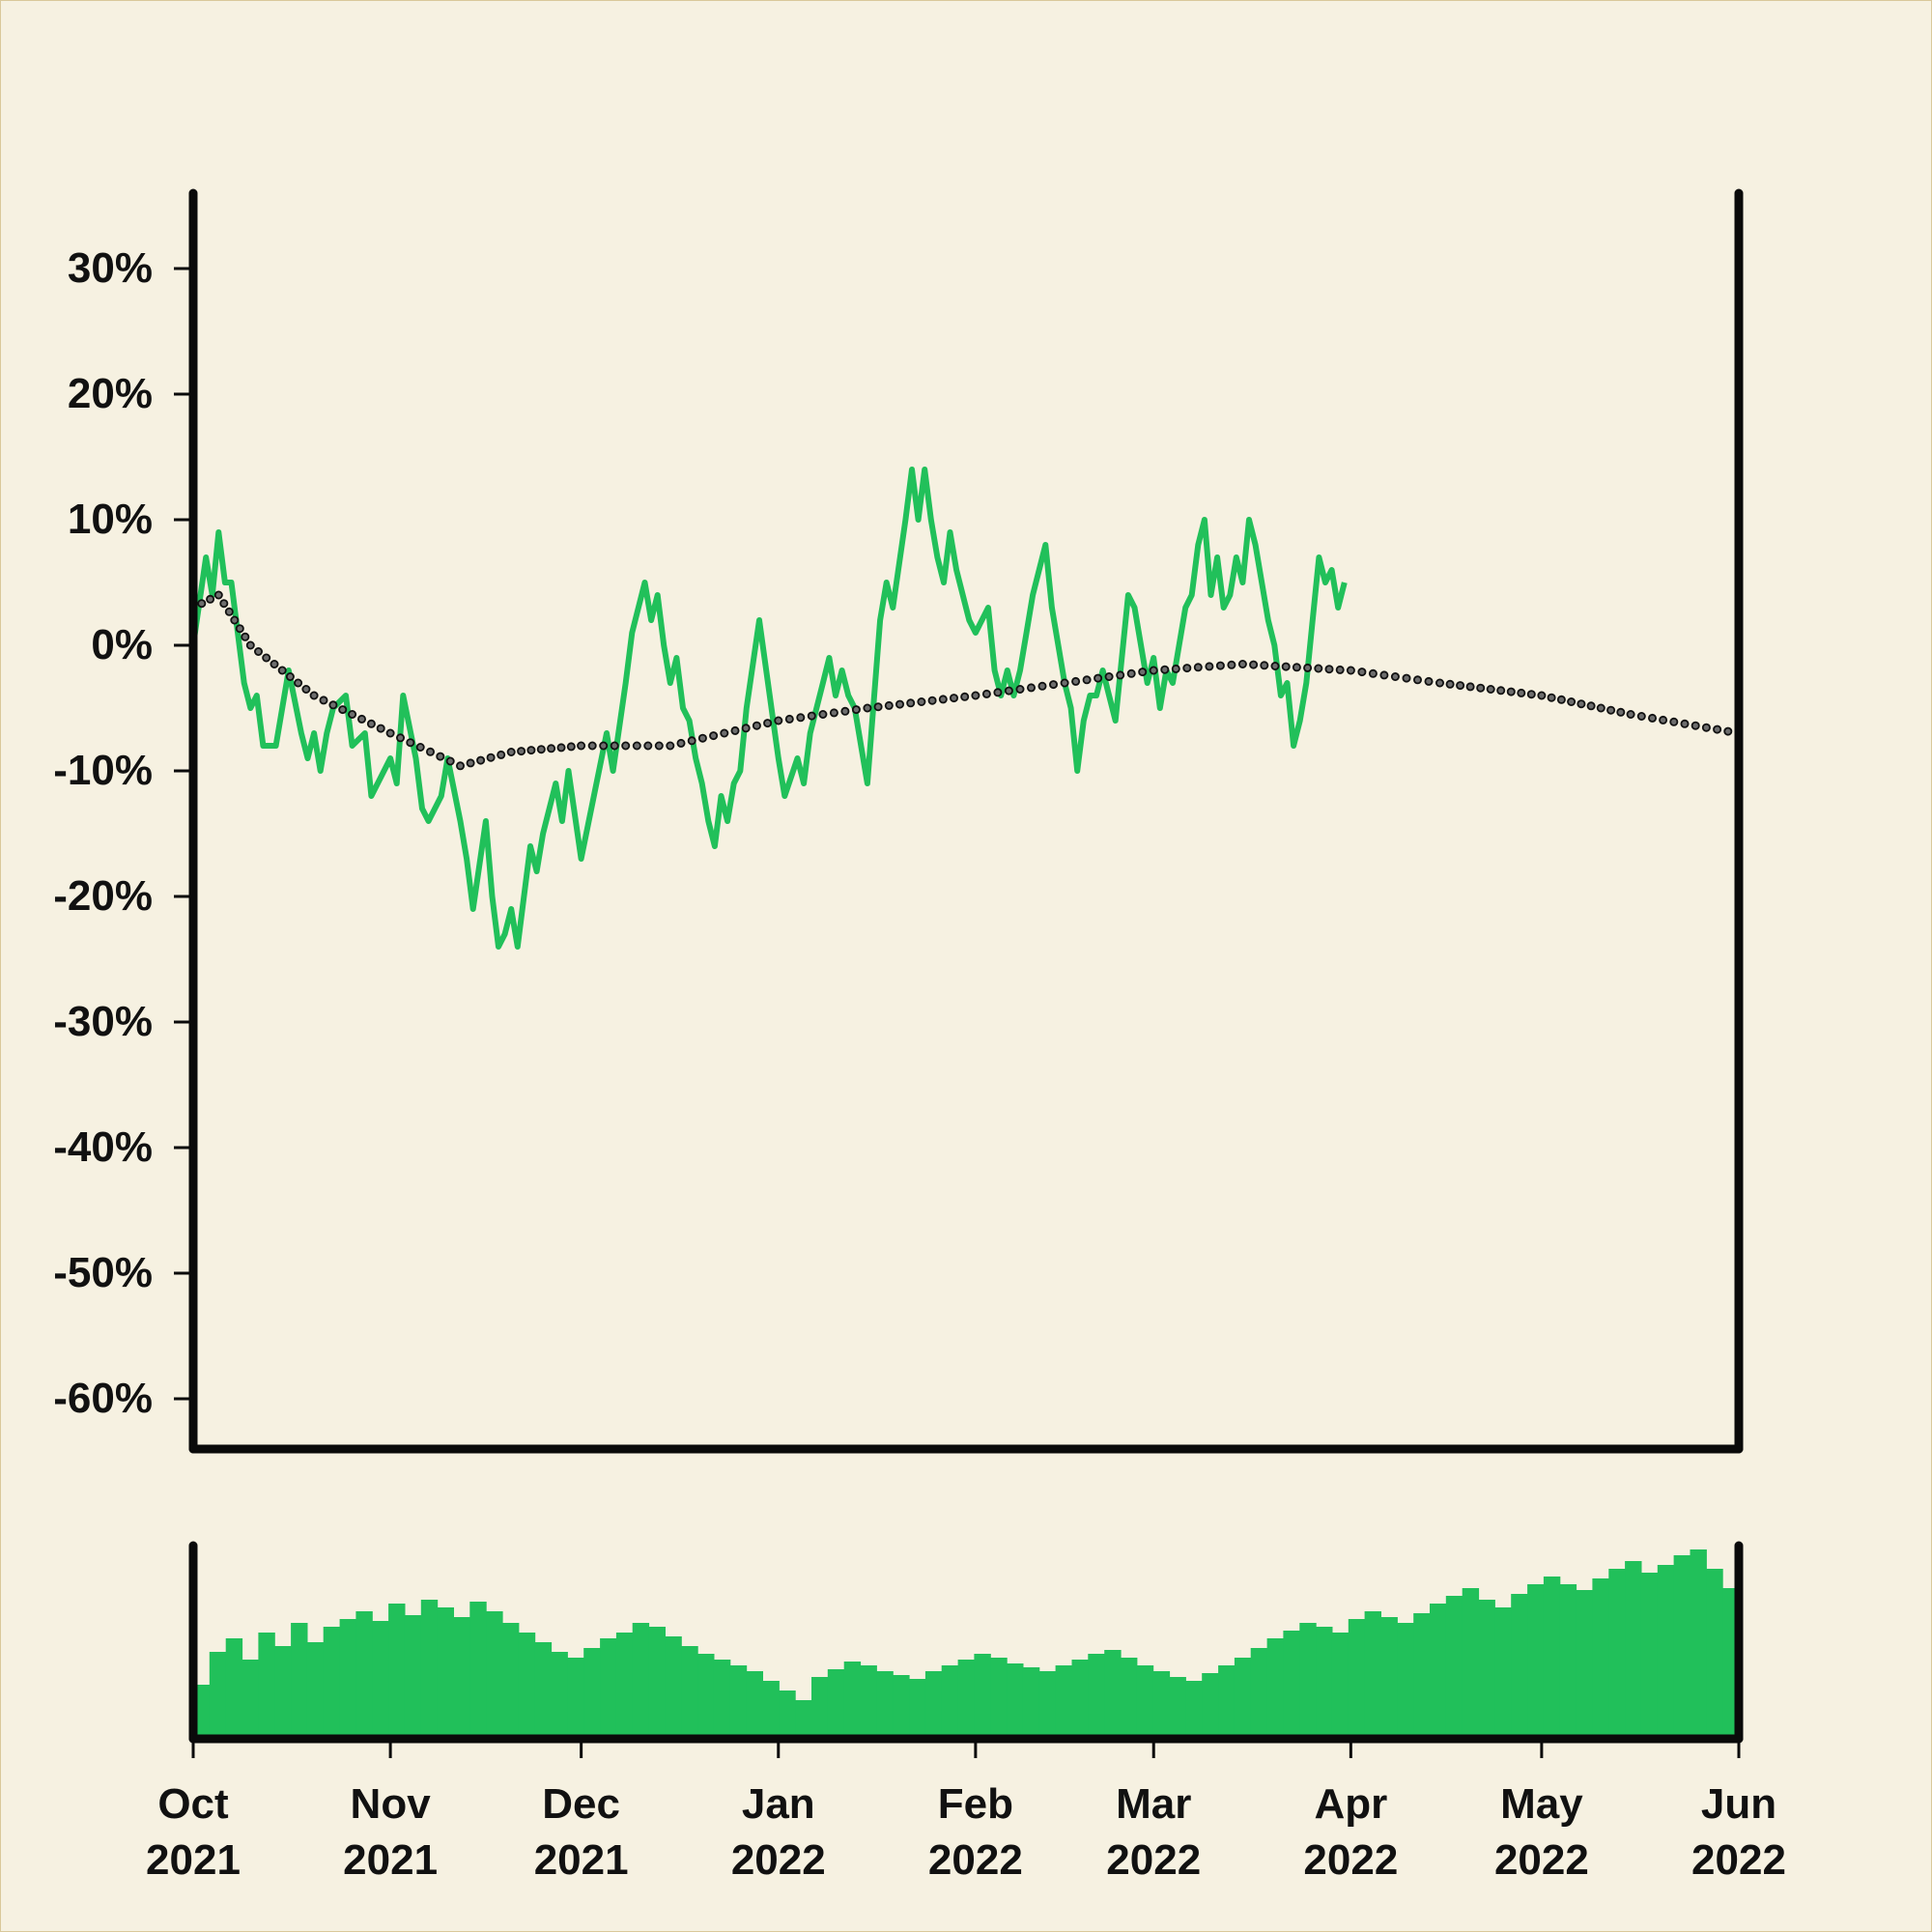 This screenshot has height=1932, width=1932. I want to click on y-tick-label: 20%, so click(110, 393).